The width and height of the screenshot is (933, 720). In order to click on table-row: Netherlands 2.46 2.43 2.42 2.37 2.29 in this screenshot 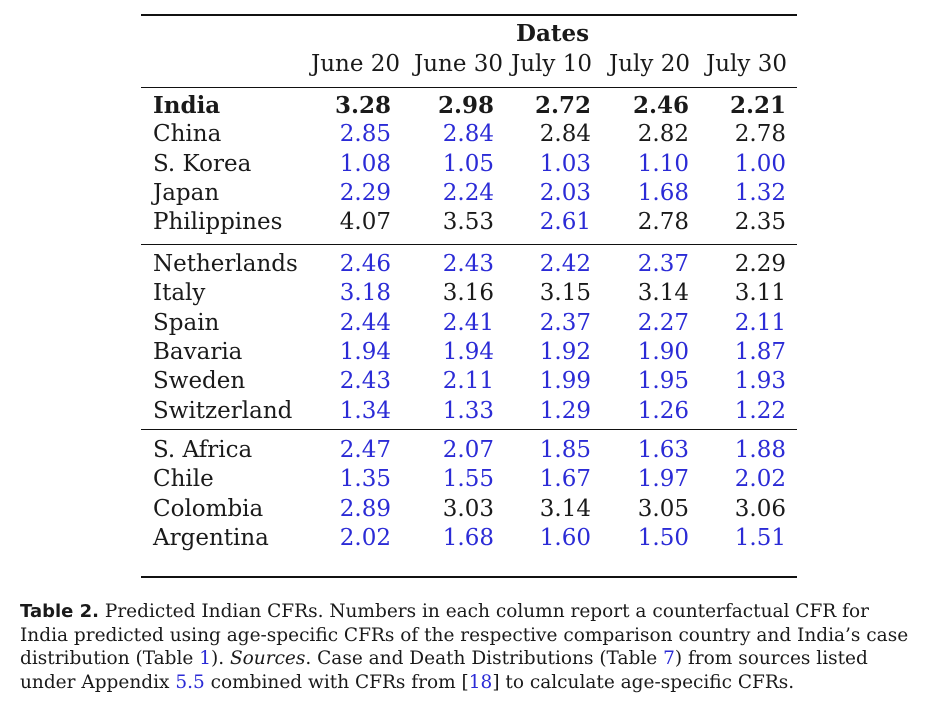, I will do `click(469, 264)`.